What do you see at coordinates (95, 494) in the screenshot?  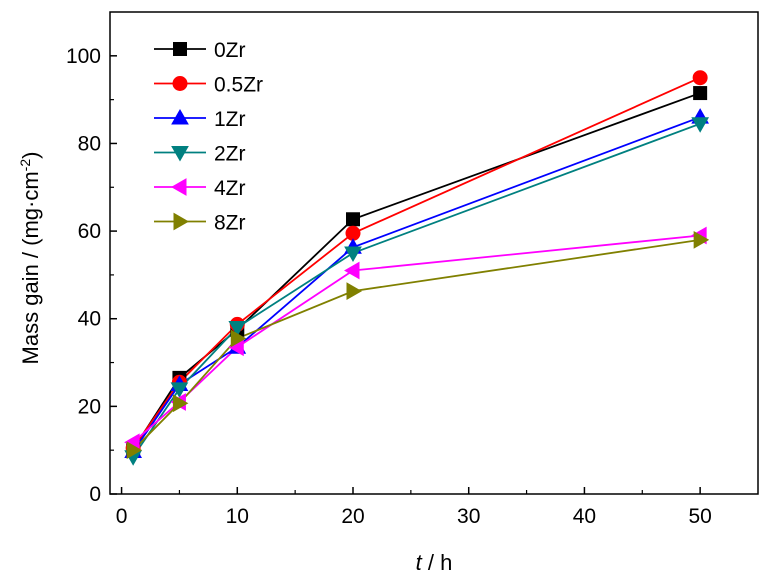 I see `y-tick-label: 0` at bounding box center [95, 494].